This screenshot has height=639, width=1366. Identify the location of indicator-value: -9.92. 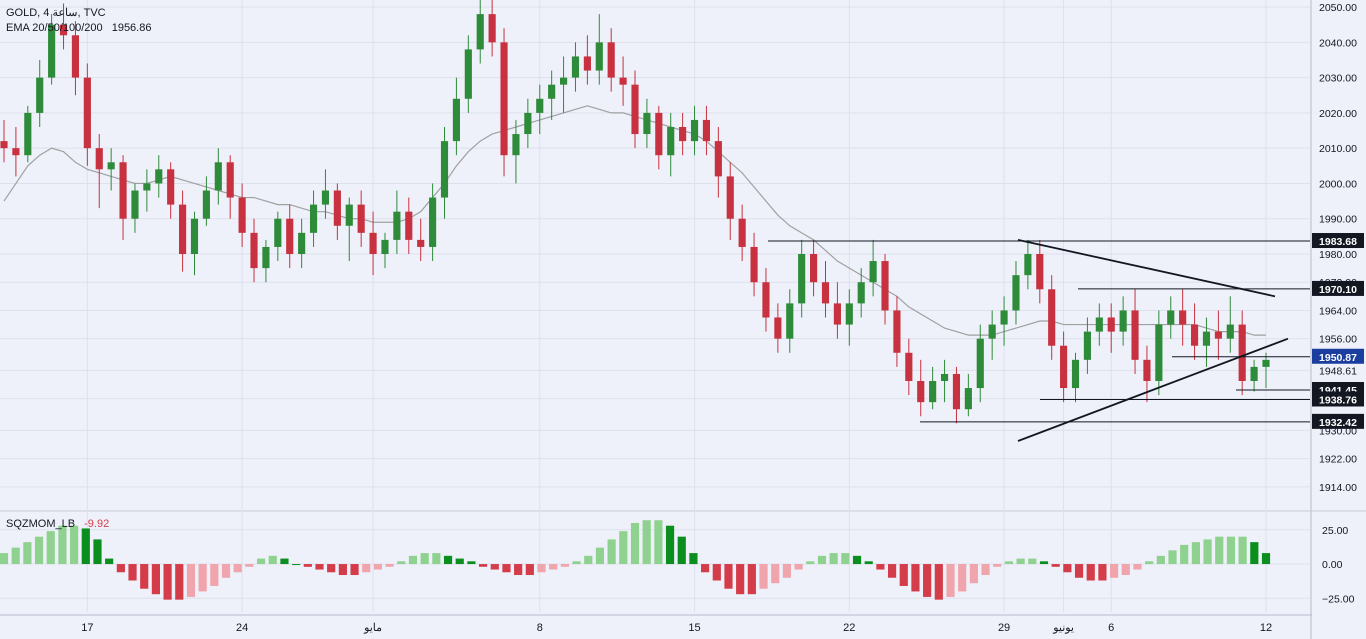
(97, 524).